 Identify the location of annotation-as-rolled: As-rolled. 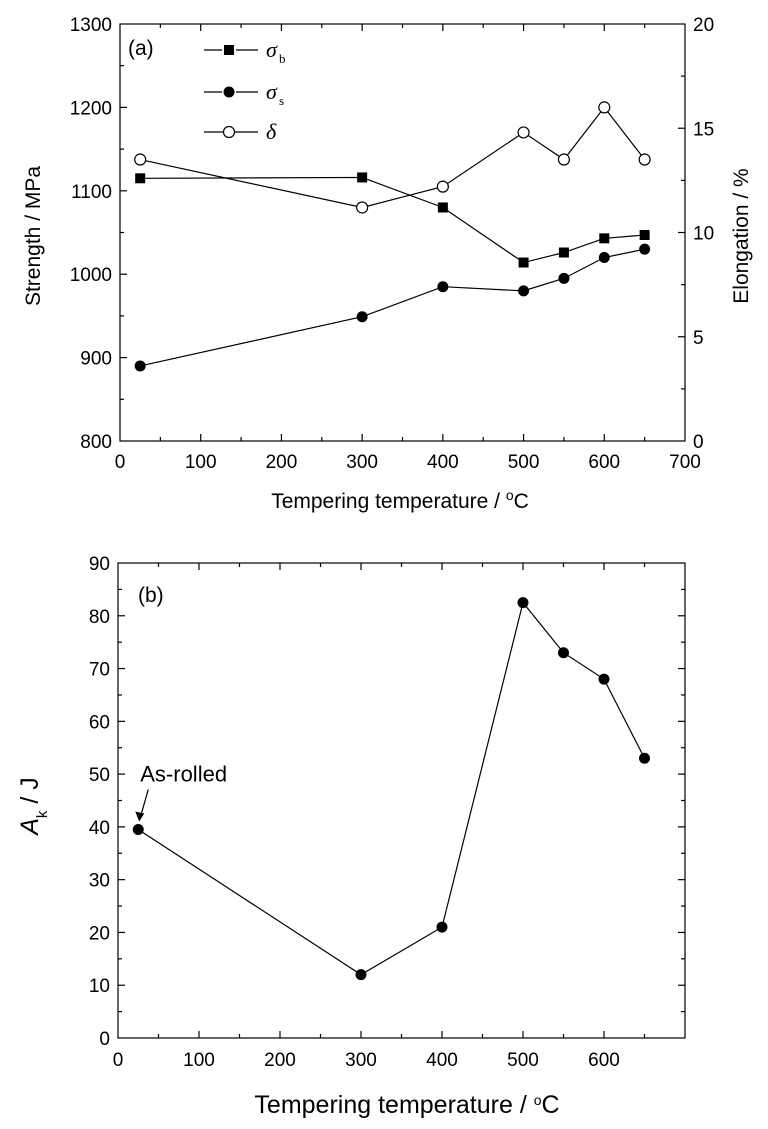
(181, 792).